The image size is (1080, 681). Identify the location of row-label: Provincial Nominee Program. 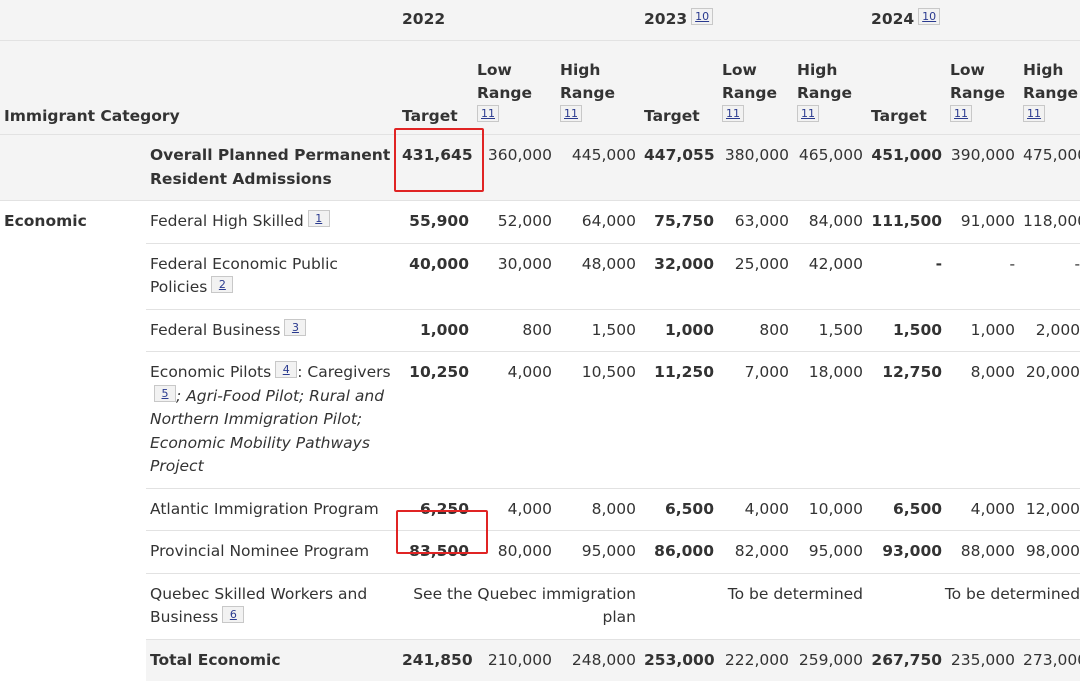
(272, 552).